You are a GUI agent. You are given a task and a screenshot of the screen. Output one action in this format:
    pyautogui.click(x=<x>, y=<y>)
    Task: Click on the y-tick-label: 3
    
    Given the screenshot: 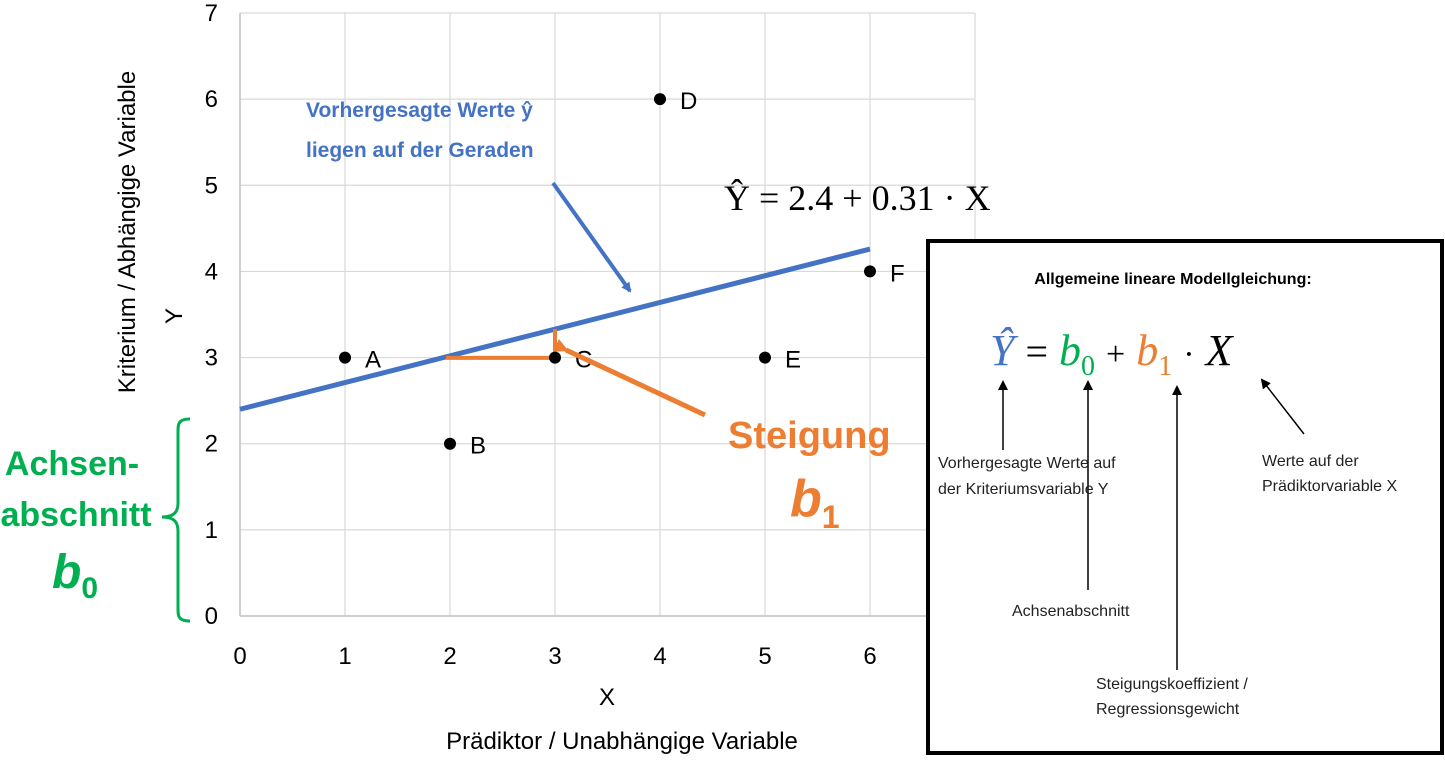 What is the action you would take?
    pyautogui.click(x=211, y=358)
    